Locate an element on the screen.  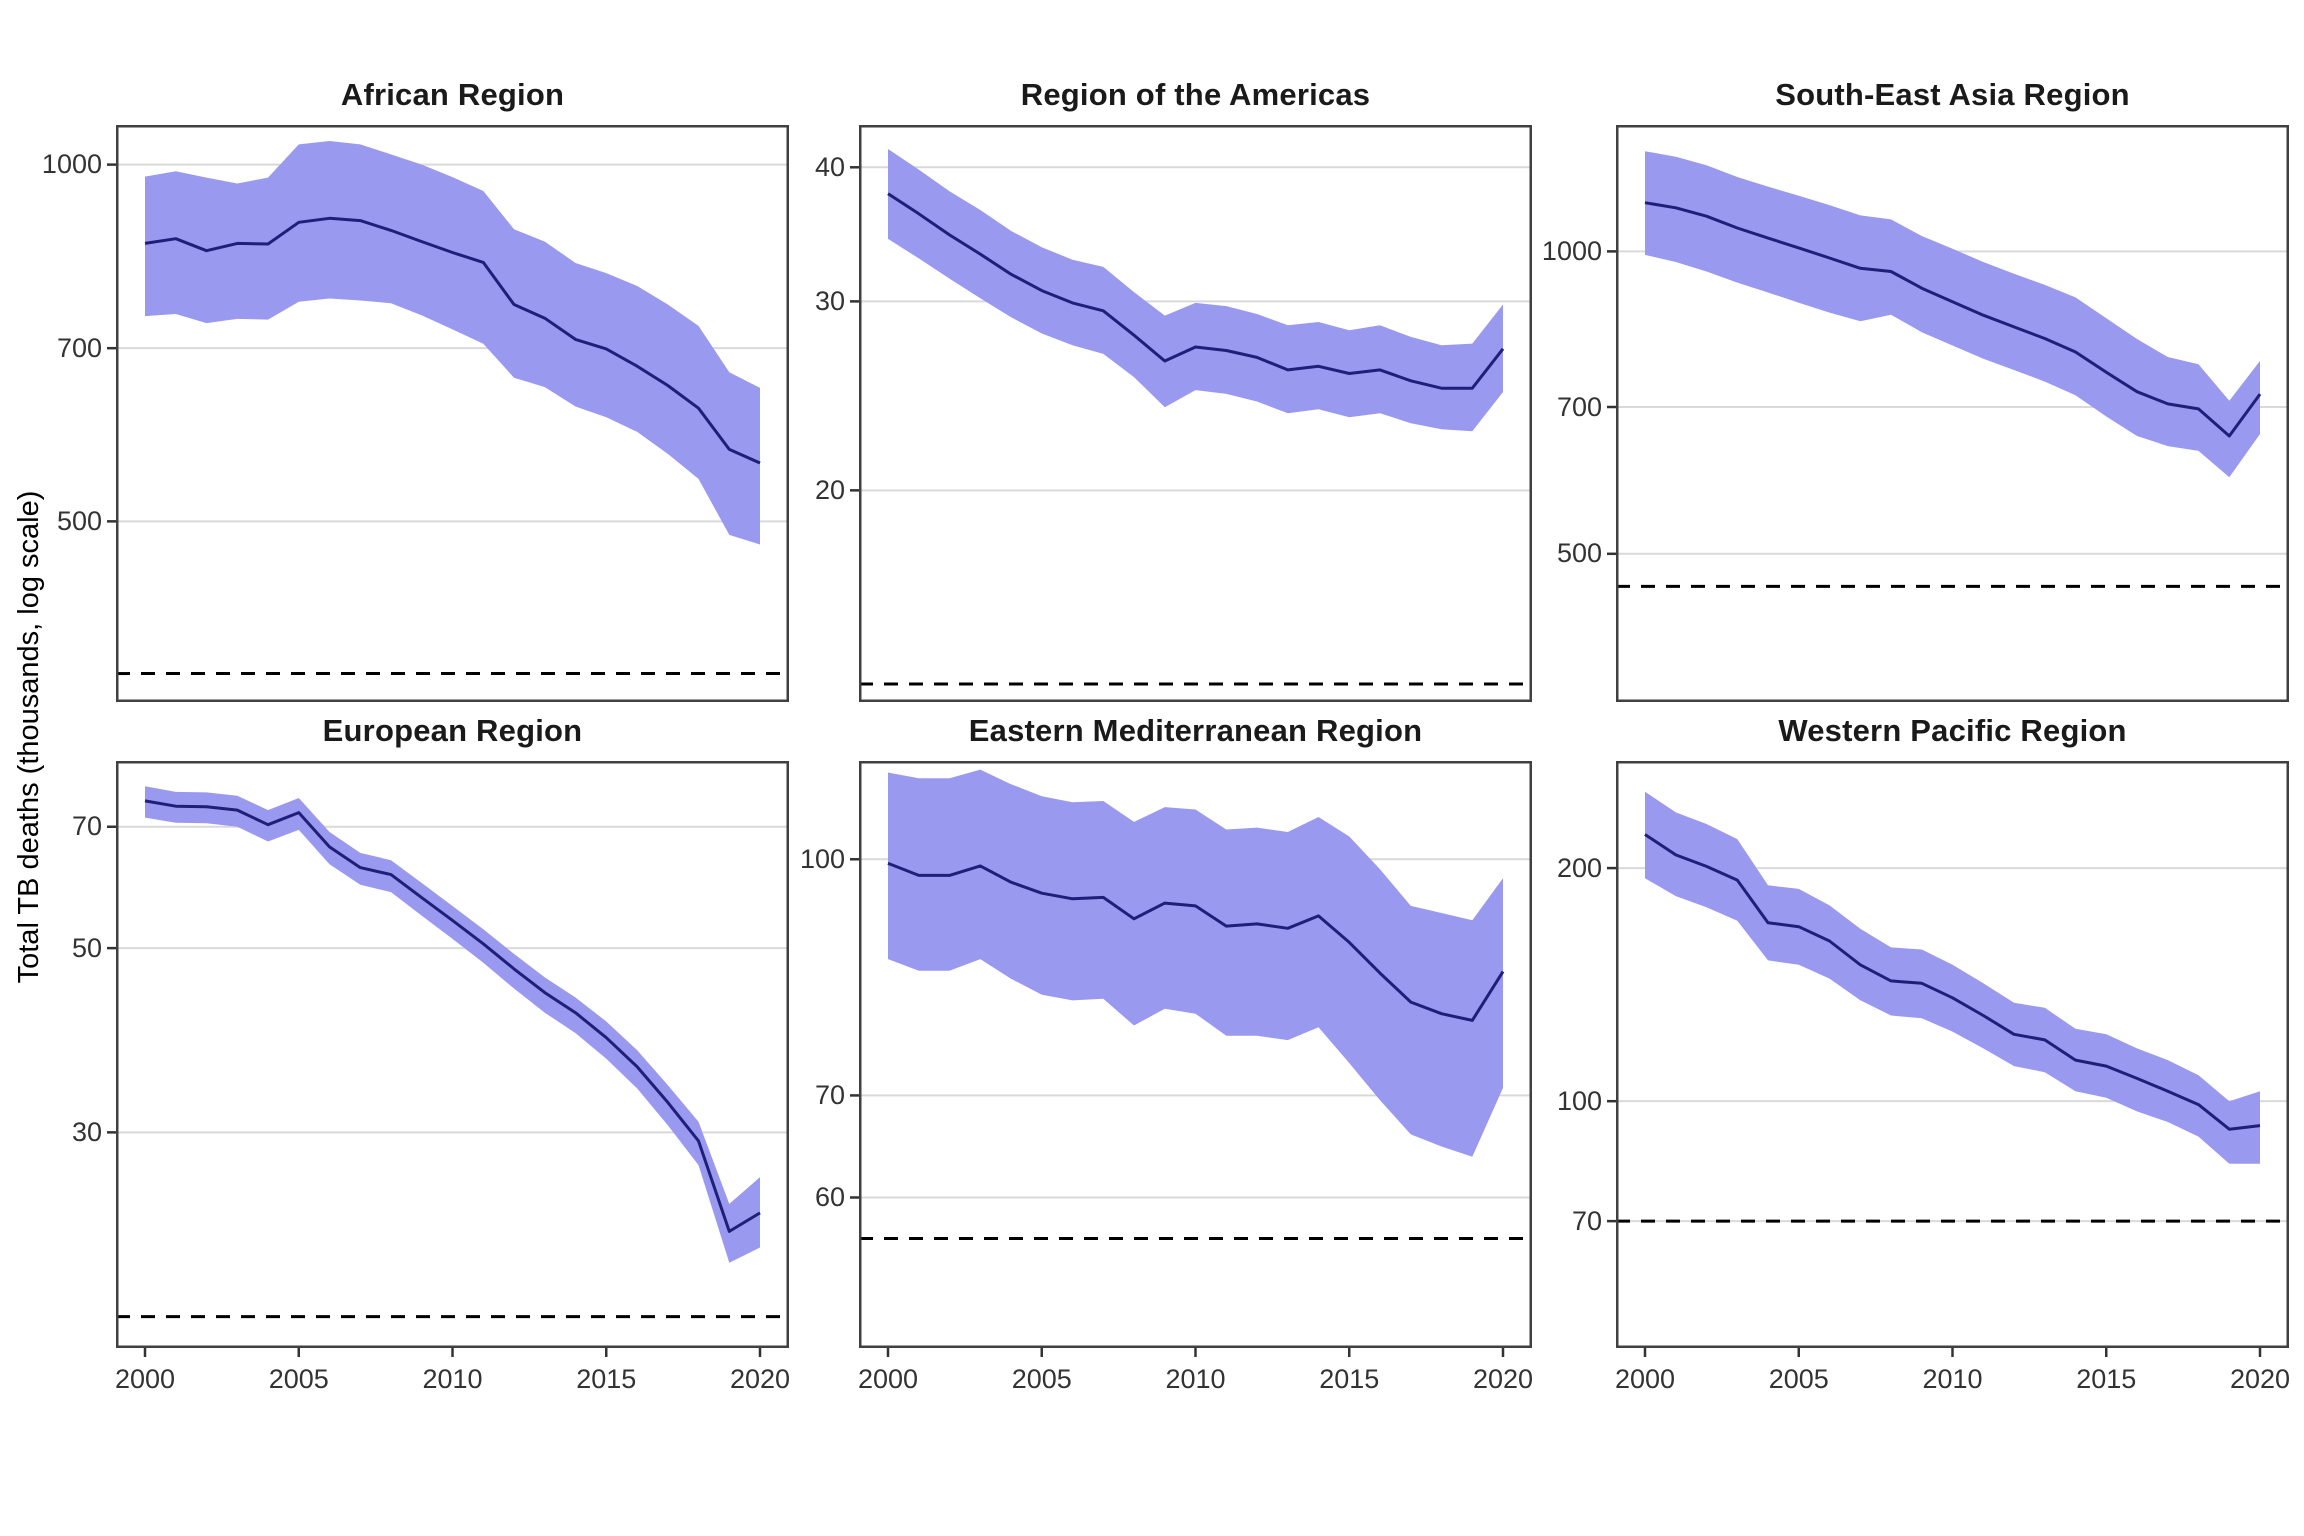
panel-south-east-asia-region: South-East Asia Region 1000 700 500 is located at coordinates (1915, 389).